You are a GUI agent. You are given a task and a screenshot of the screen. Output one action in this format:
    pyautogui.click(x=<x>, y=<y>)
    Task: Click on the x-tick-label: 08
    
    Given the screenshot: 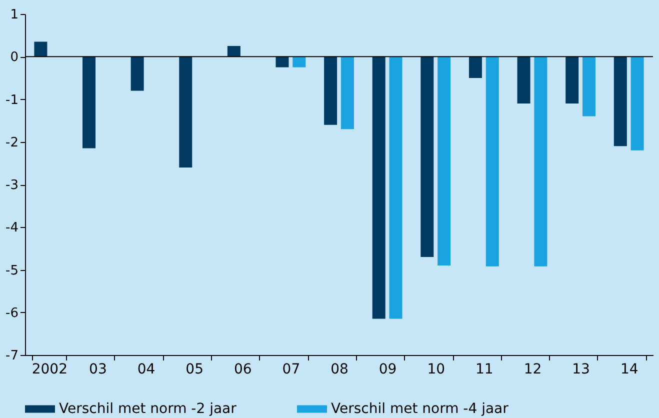 What is the action you would take?
    pyautogui.click(x=339, y=370)
    